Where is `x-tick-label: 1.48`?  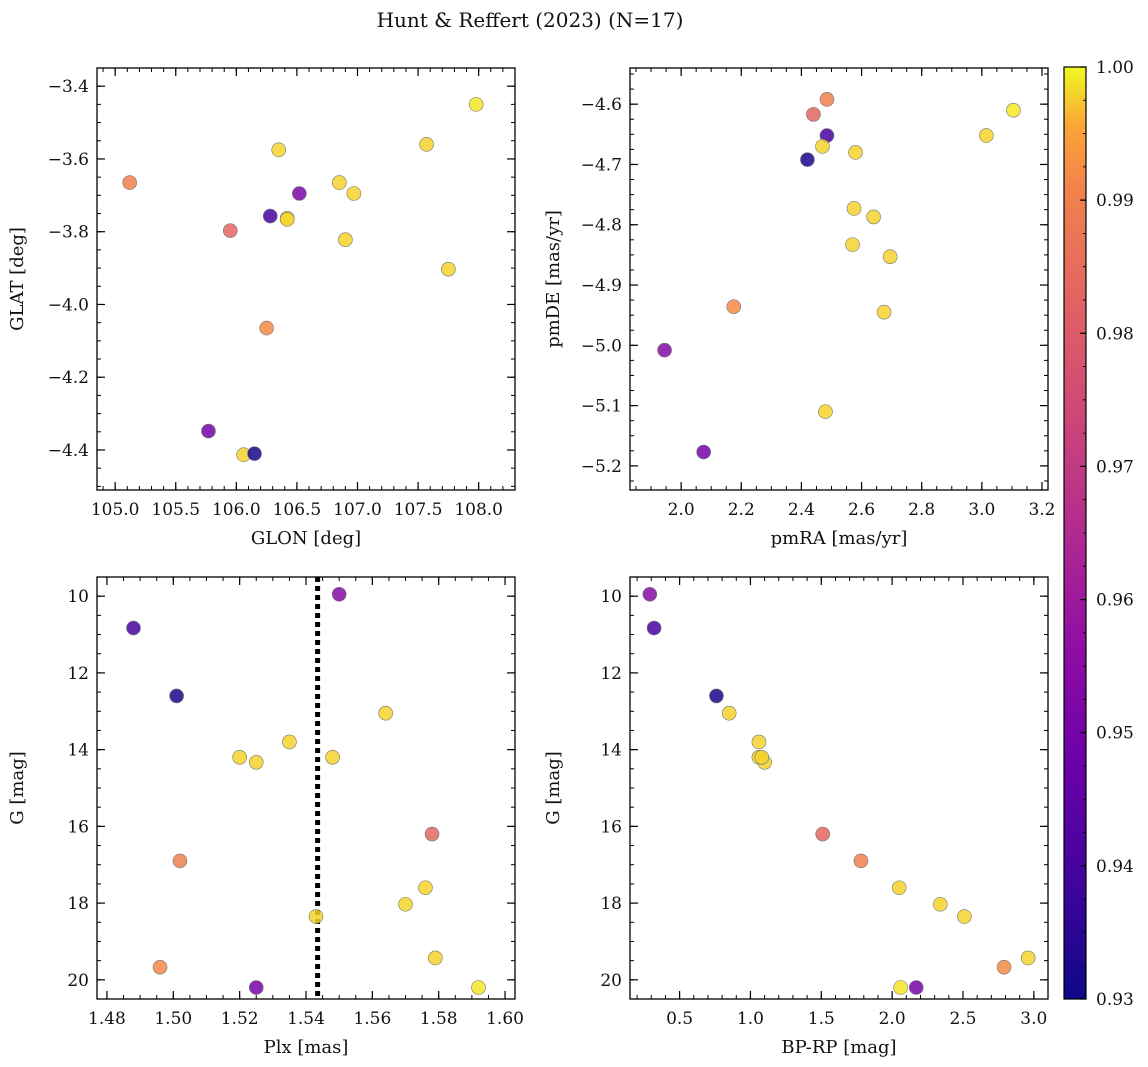
x-tick-label: 1.48 is located at coordinates (107, 1019).